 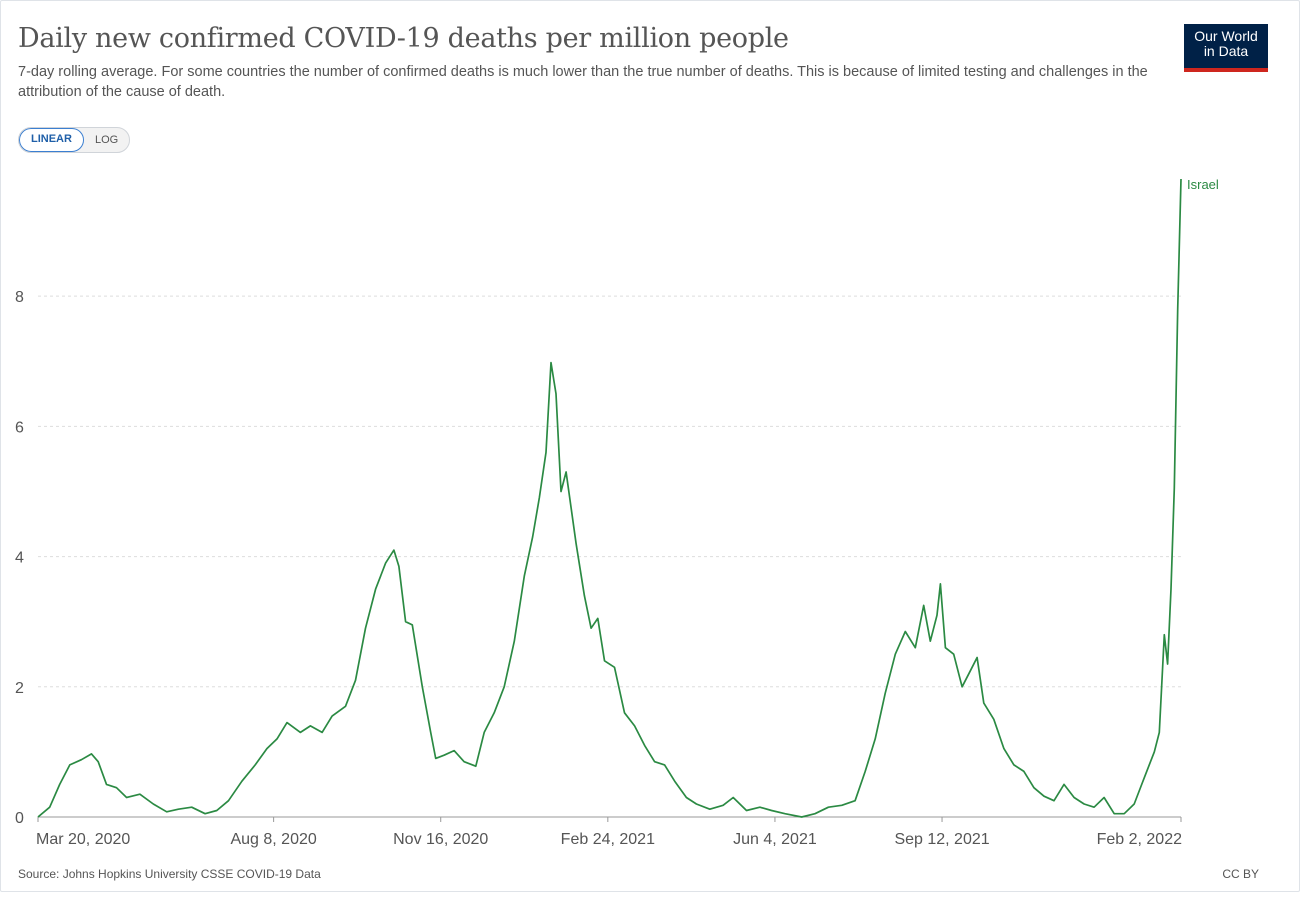 What do you see at coordinates (941, 839) in the screenshot?
I see `x-tick-label: Sep 12, 2021` at bounding box center [941, 839].